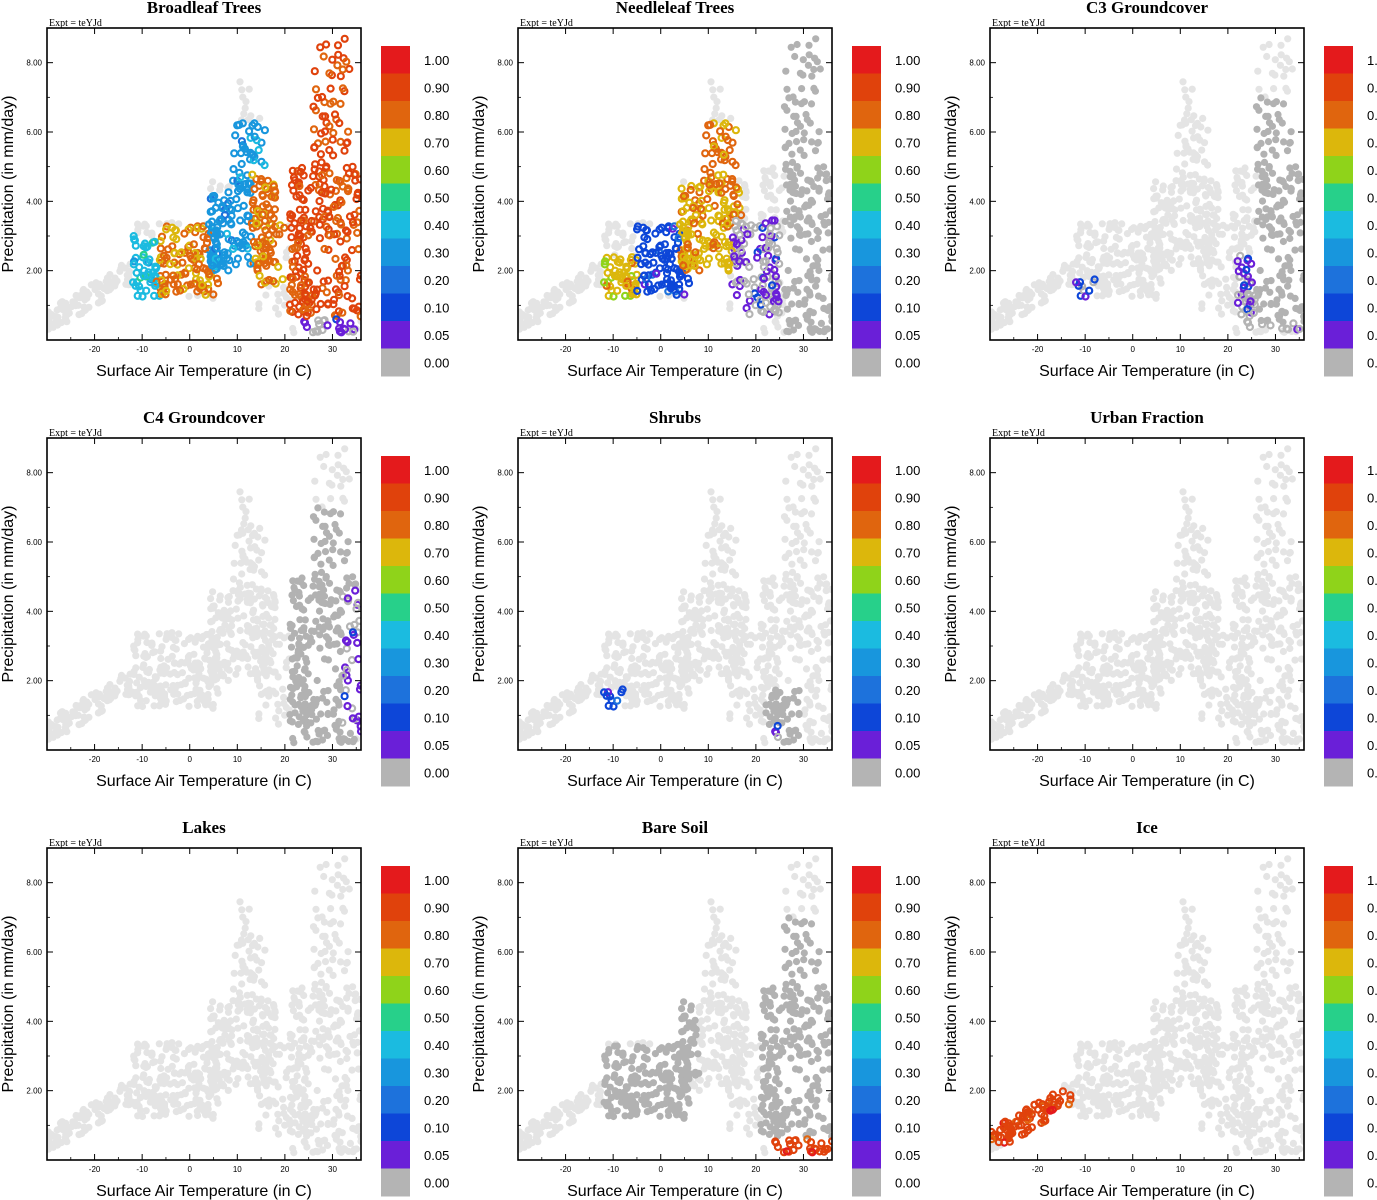 The width and height of the screenshot is (1377, 1200). What do you see at coordinates (977, 63) in the screenshot?
I see `y-tick-label: 8.00` at bounding box center [977, 63].